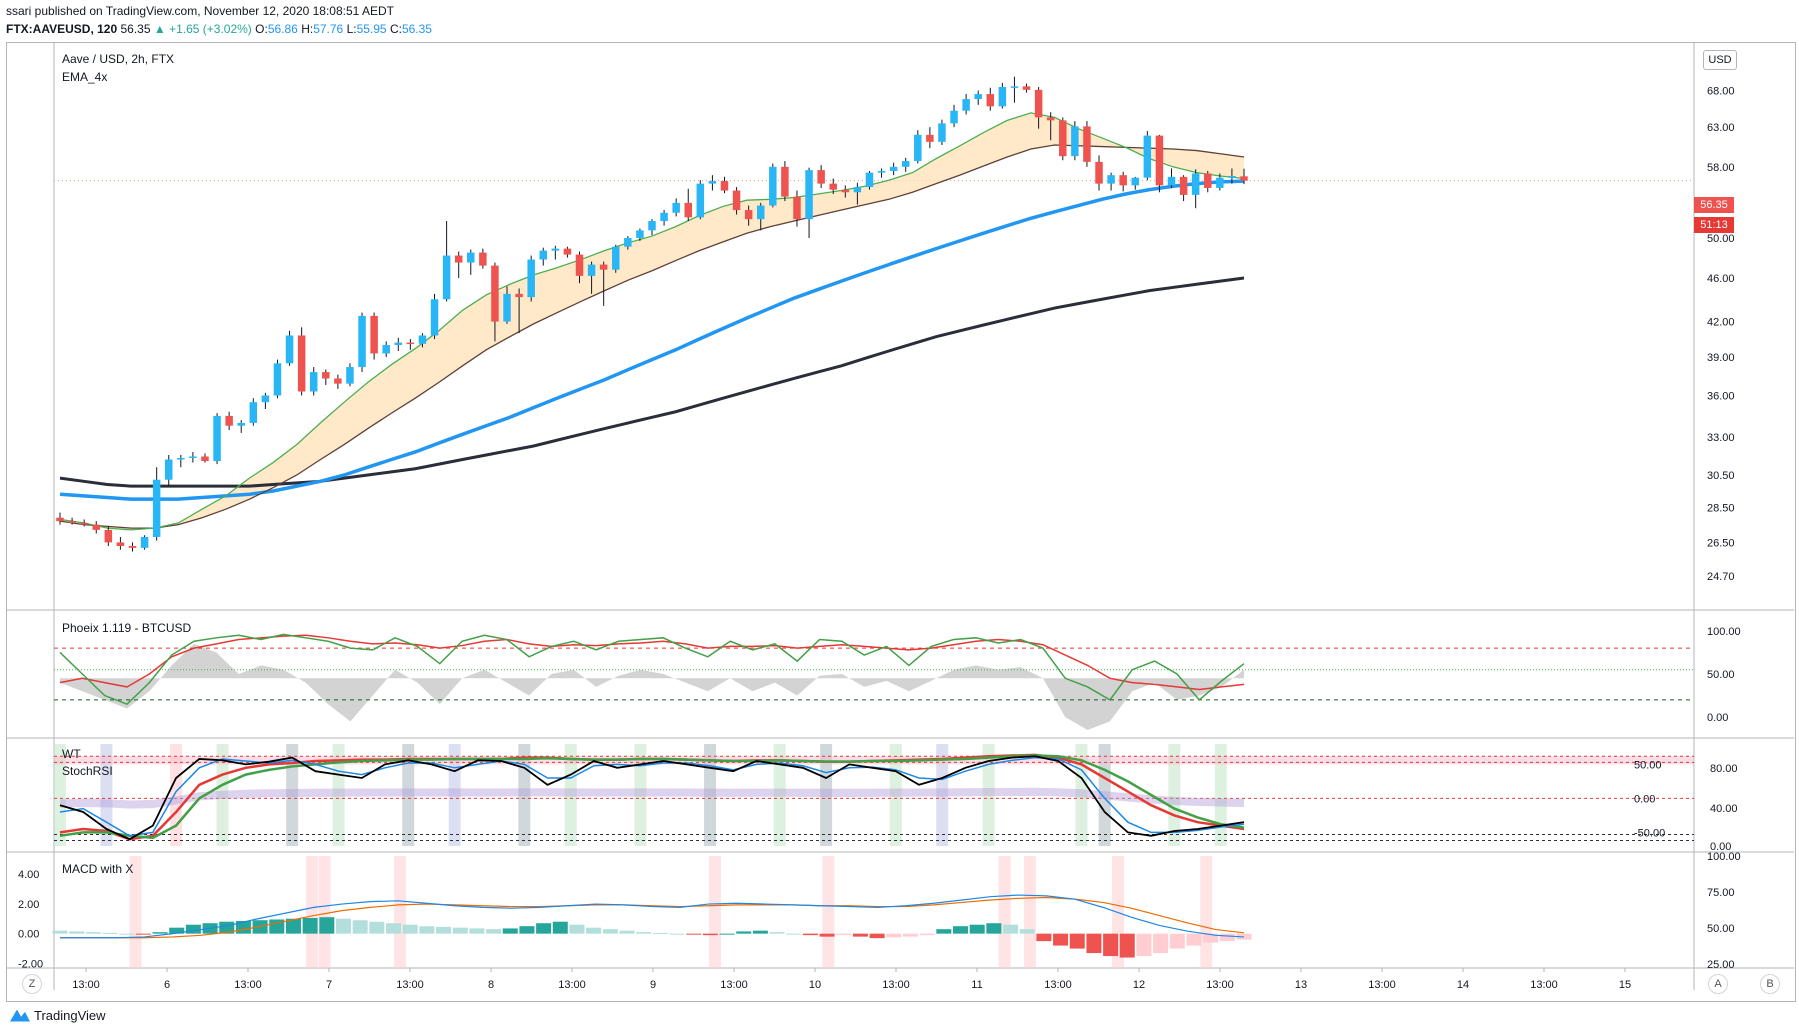 This screenshot has width=1799, height=1034. What do you see at coordinates (135, 29) in the screenshot?
I see `last-price: 56.35` at bounding box center [135, 29].